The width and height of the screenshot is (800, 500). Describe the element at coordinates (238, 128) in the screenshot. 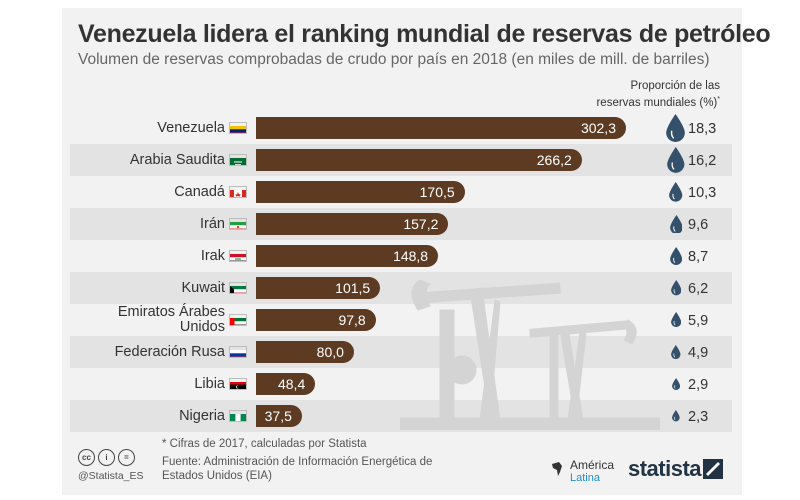

I see `venezuela-flag-icon` at that location.